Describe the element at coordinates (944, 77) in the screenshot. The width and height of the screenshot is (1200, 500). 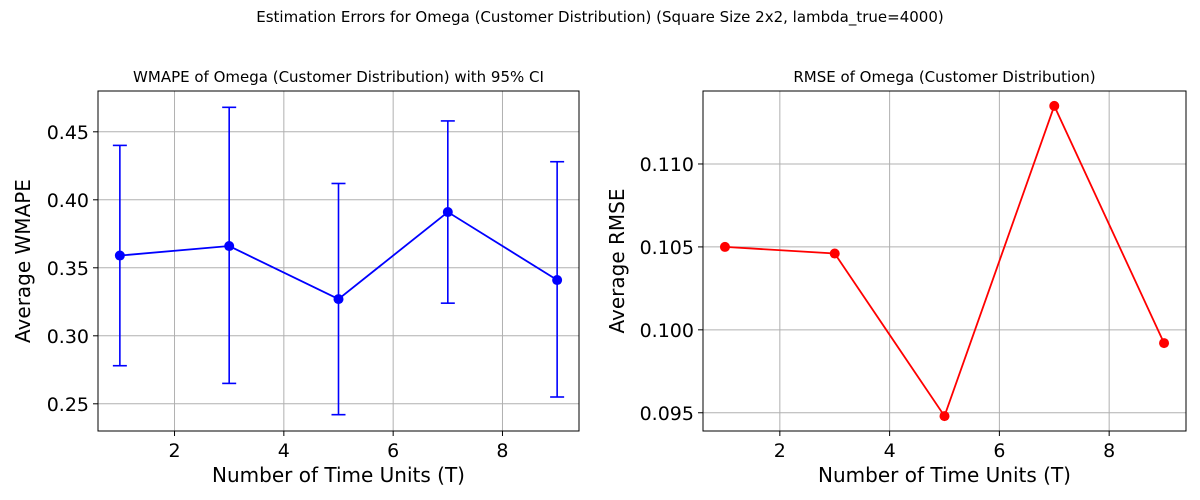
I see `chart-title: RMSE of Omega (Customer Distribution)` at that location.